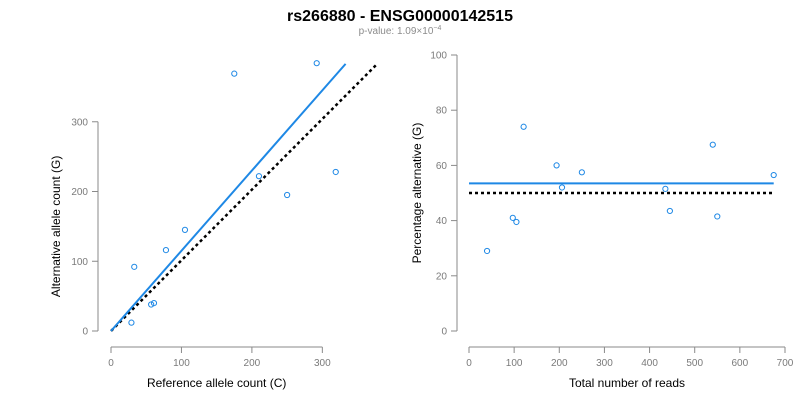  I want to click on x-tick-label: 600, so click(740, 363).